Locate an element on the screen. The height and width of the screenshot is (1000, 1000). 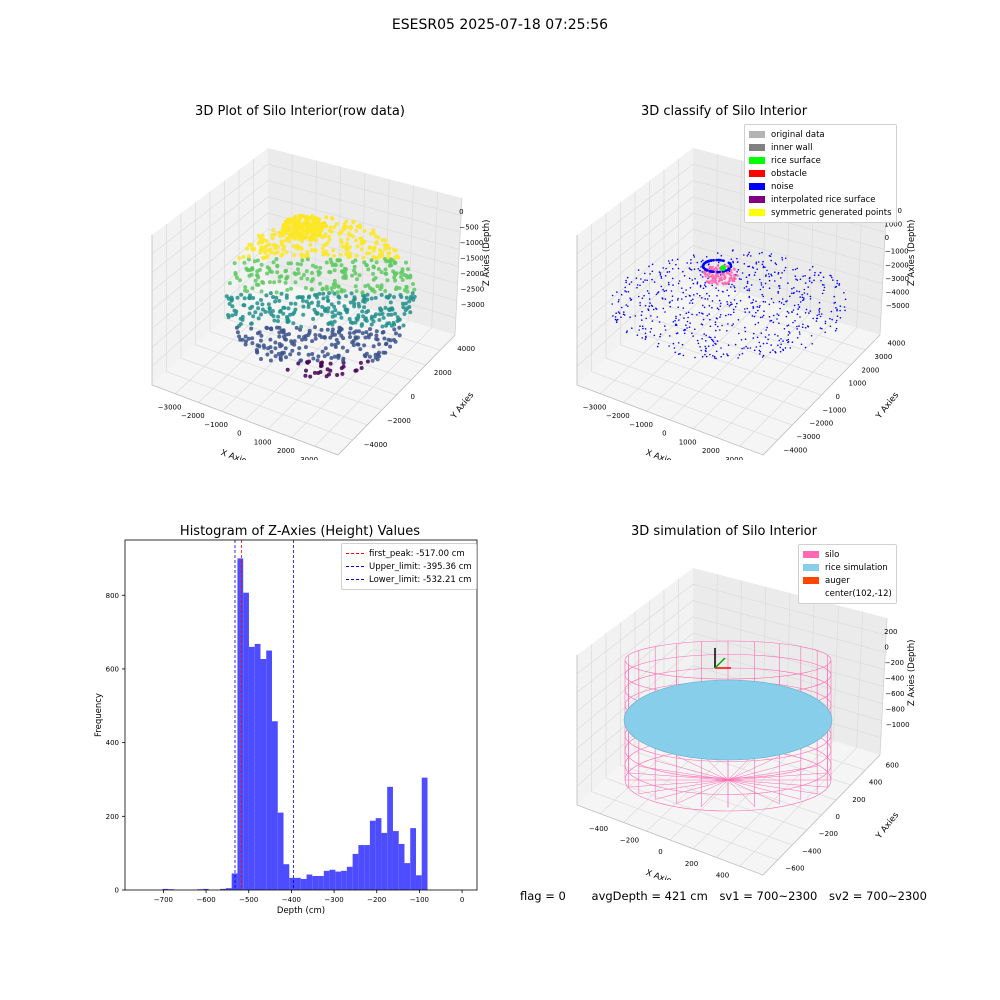
x-tick-label: −2000 is located at coordinates (618, 416).